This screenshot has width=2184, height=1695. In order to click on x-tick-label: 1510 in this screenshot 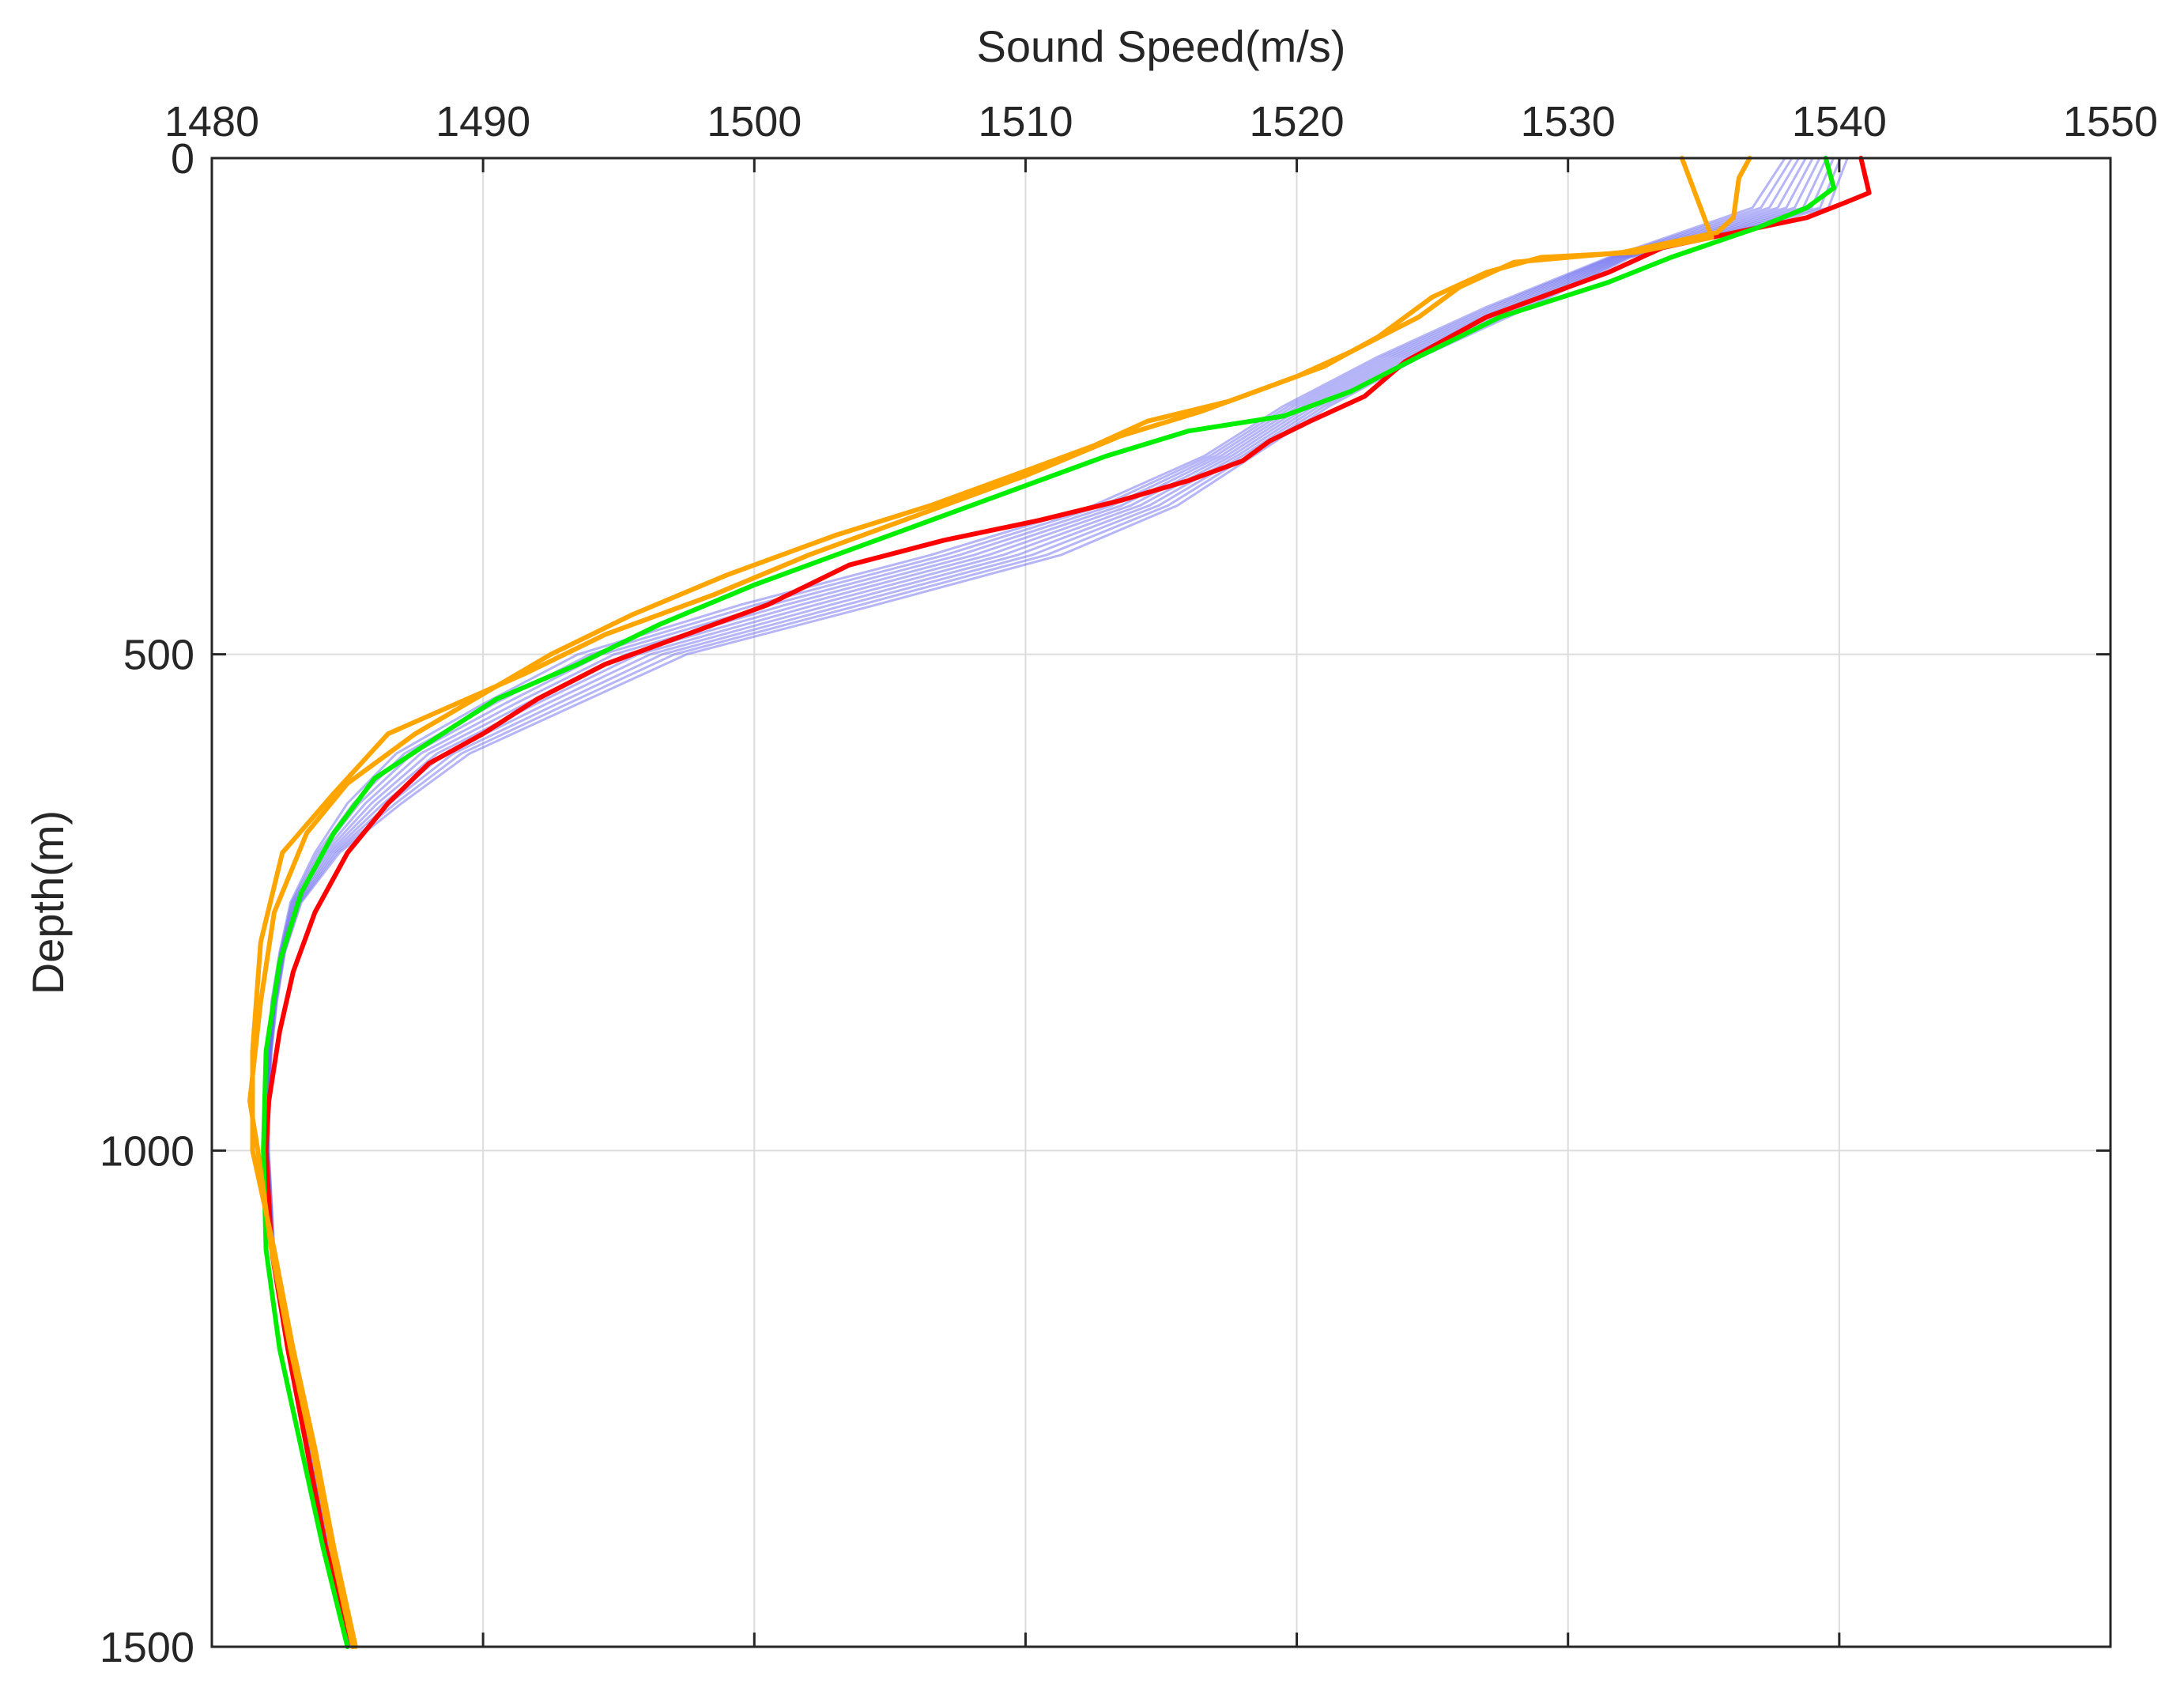, I will do `click(1025, 121)`.